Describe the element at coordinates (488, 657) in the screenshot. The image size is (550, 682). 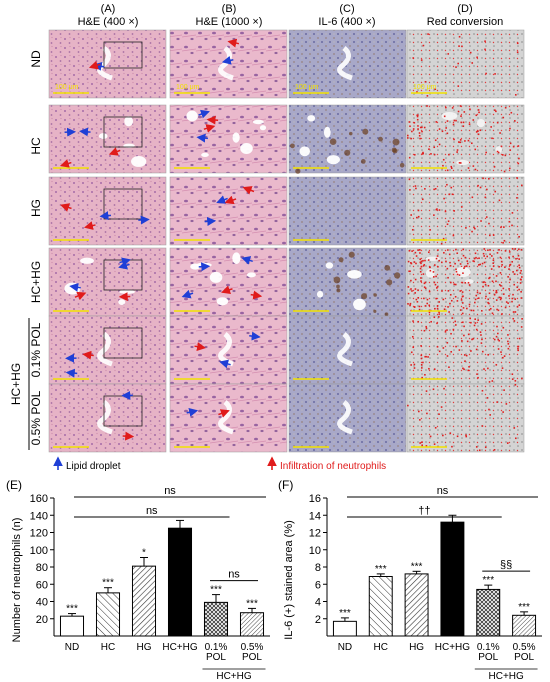
I see `chart-f-category-label-4: POL` at that location.